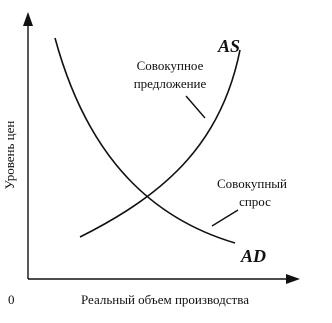 This screenshot has width=332, height=323. Describe the element at coordinates (255, 201) in the screenshot. I see `ad-caption: спрос` at that location.